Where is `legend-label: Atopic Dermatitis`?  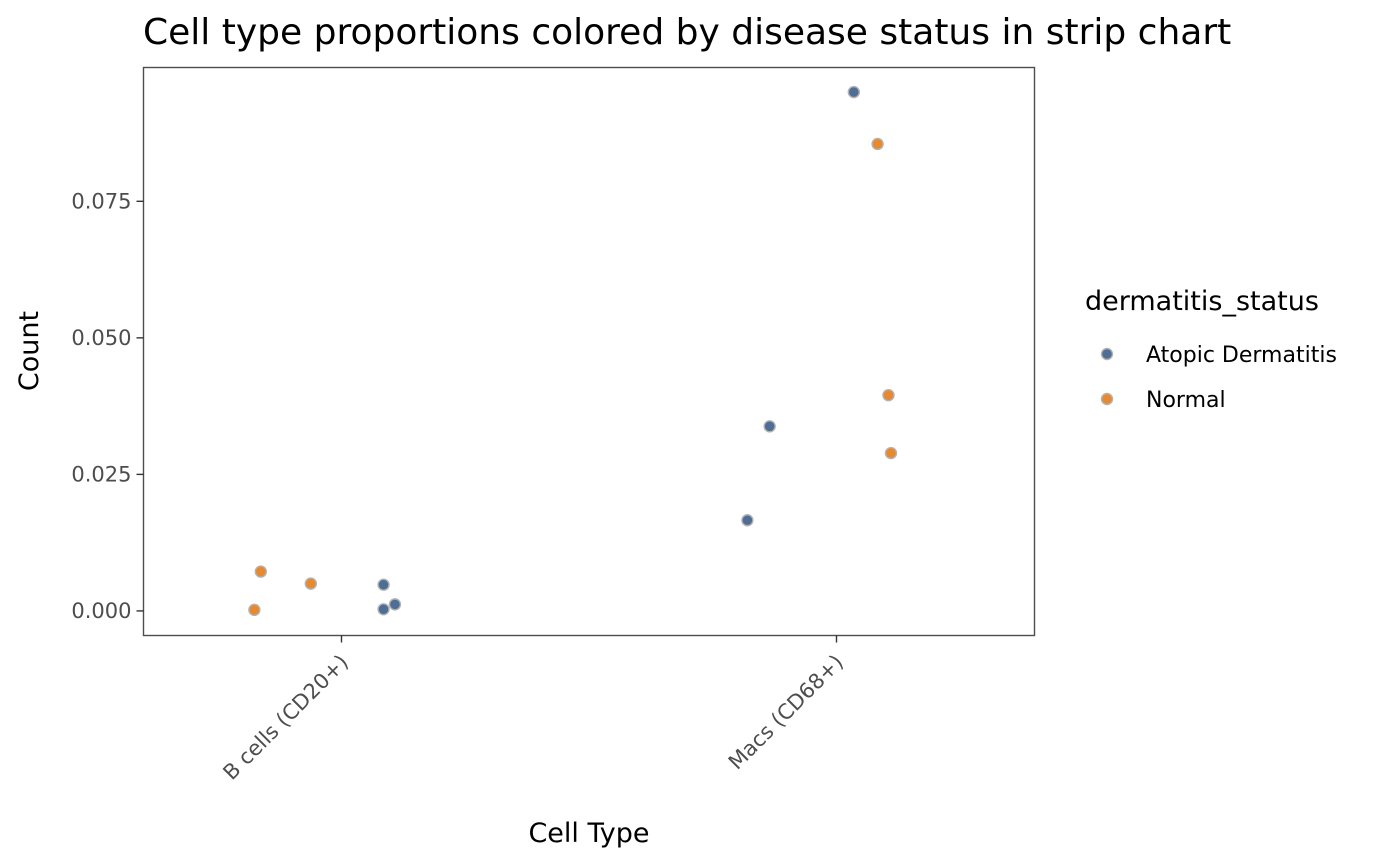
legend-label: Atopic Dermatitis is located at coordinates (1241, 355).